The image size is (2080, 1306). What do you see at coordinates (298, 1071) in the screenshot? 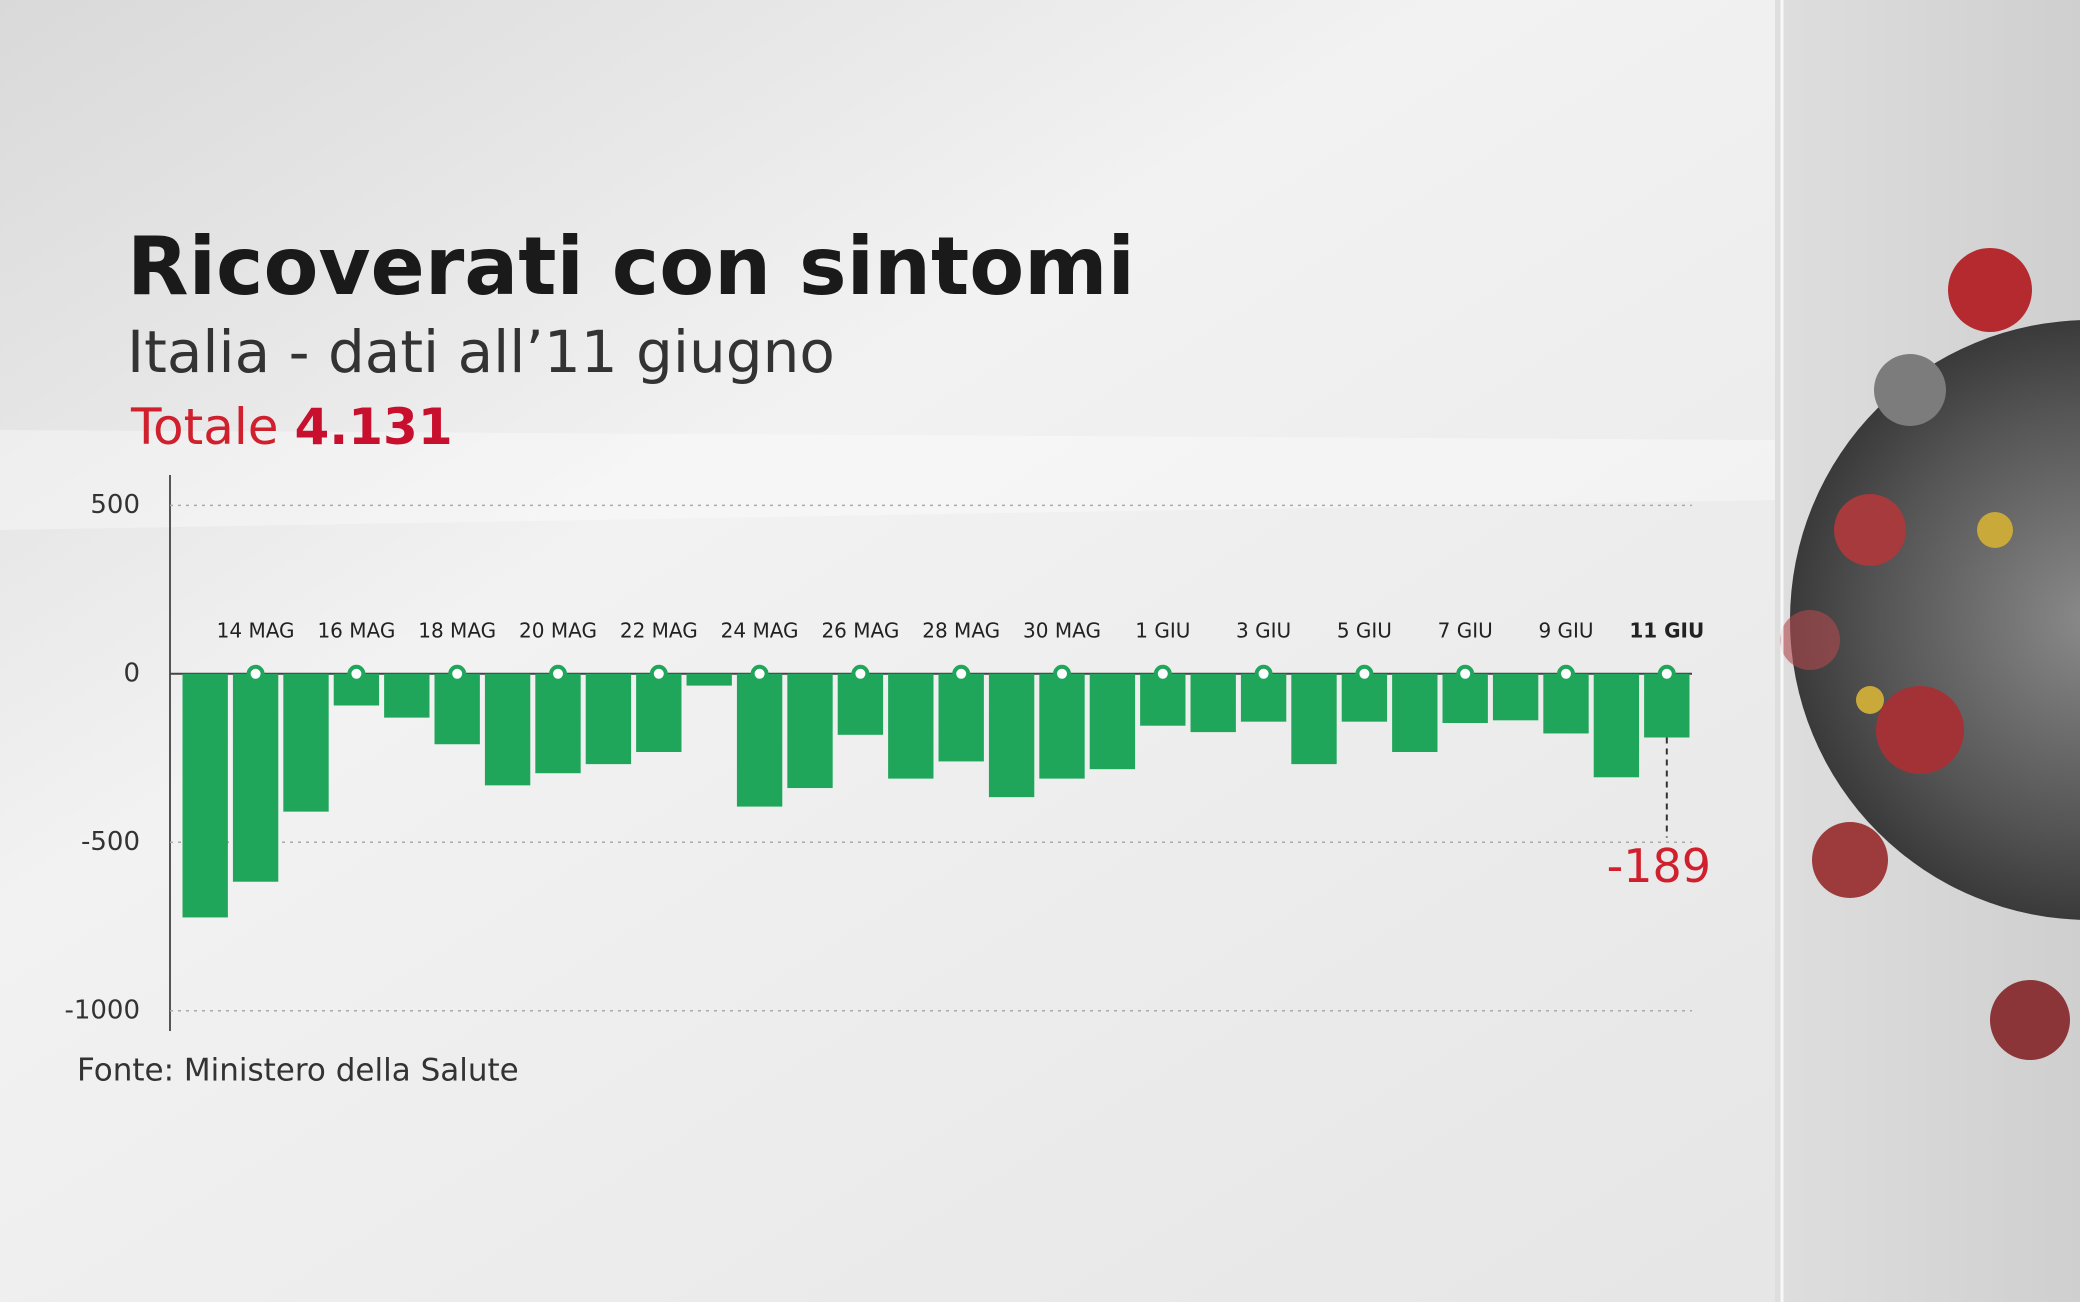
I see `source: Fonte: Ministero della Salute` at bounding box center [298, 1071].